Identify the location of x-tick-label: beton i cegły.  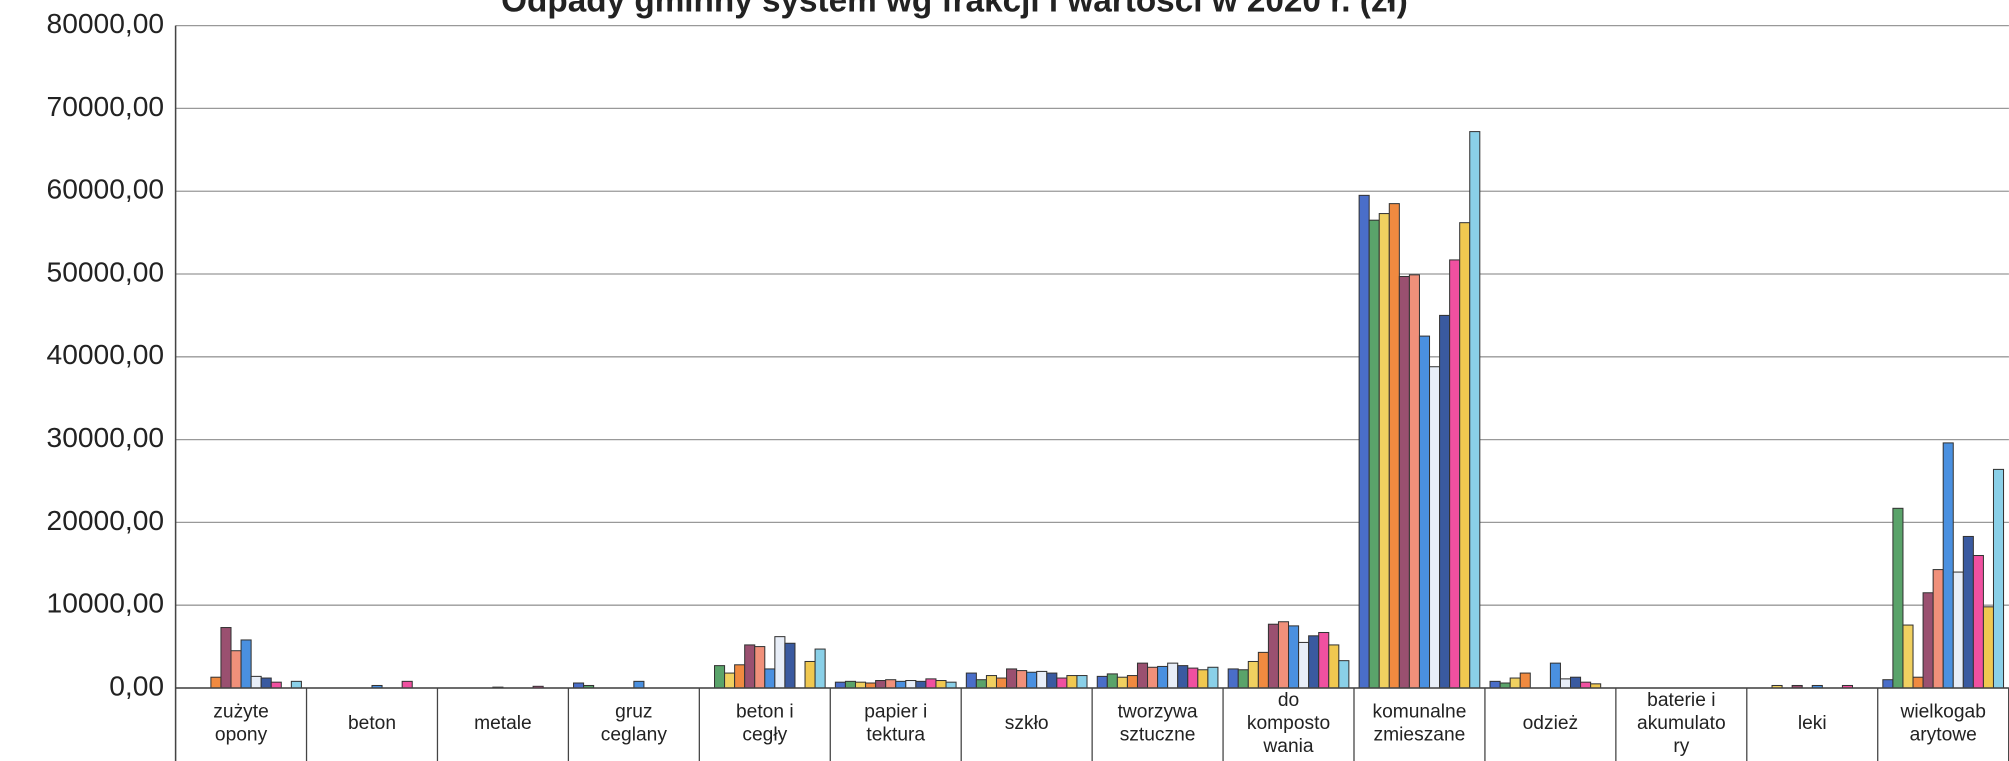
(765, 723).